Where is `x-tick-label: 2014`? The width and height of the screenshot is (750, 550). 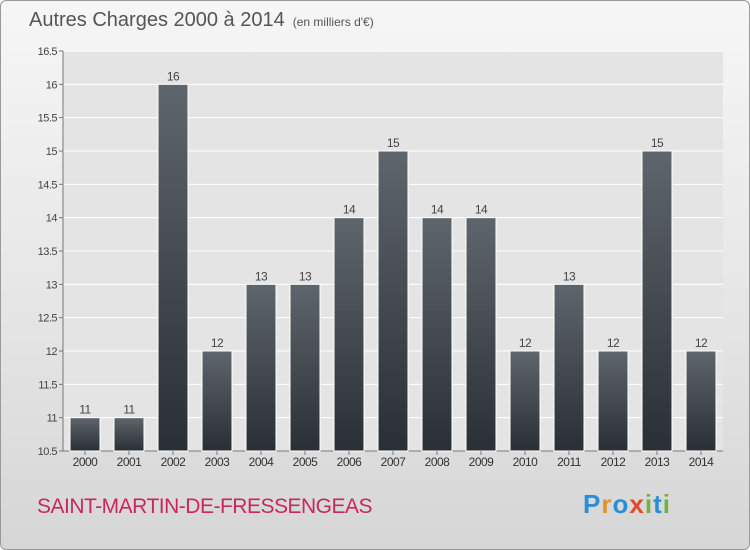
x-tick-label: 2014 is located at coordinates (702, 462).